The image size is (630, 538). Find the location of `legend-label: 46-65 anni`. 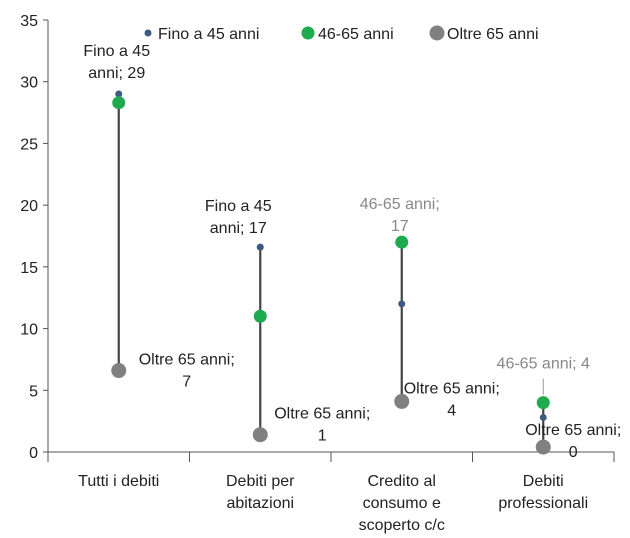

legend-label: 46-65 anni is located at coordinates (356, 34).